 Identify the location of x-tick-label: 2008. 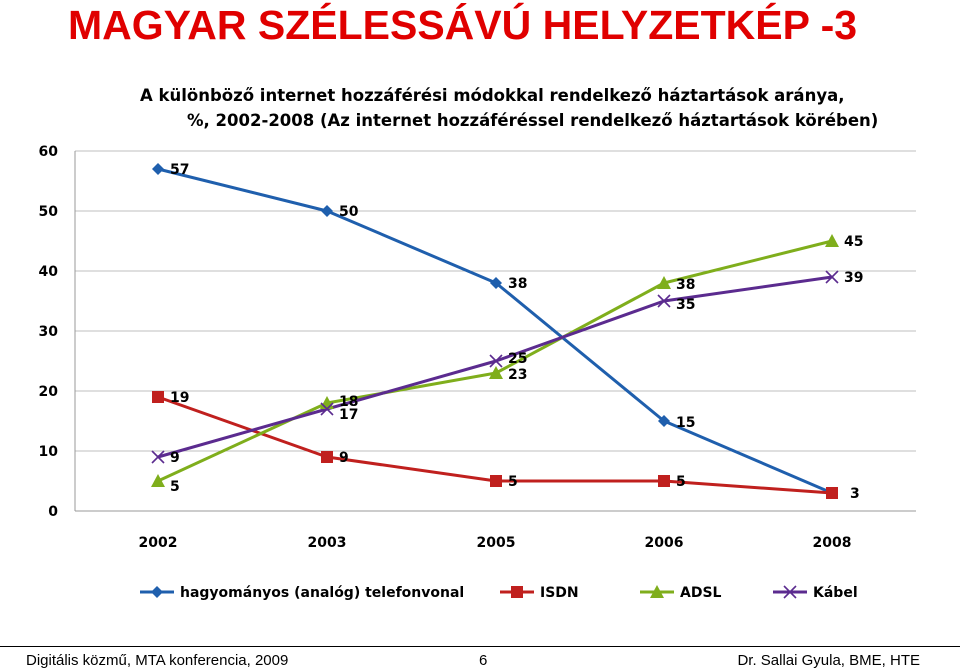
(832, 543).